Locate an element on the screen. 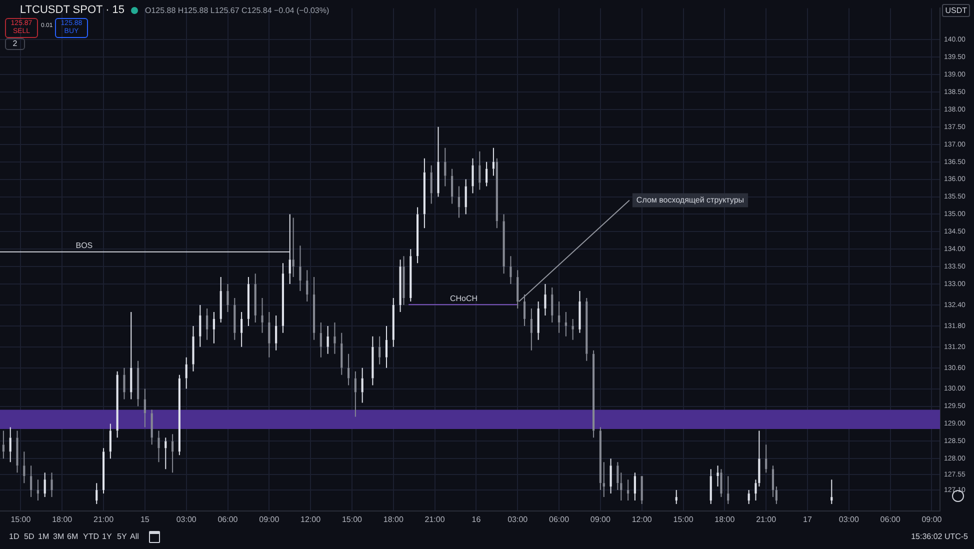  x-tick-label: 15 is located at coordinates (145, 519).